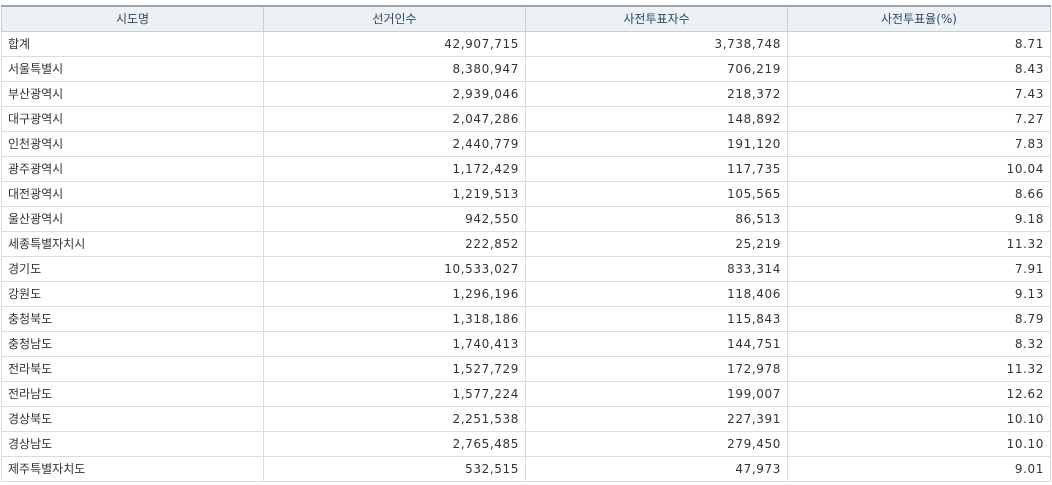 The height and width of the screenshot is (485, 1052). What do you see at coordinates (656, 18) in the screenshot?
I see `column-header-early-voters: 사전투표자수` at bounding box center [656, 18].